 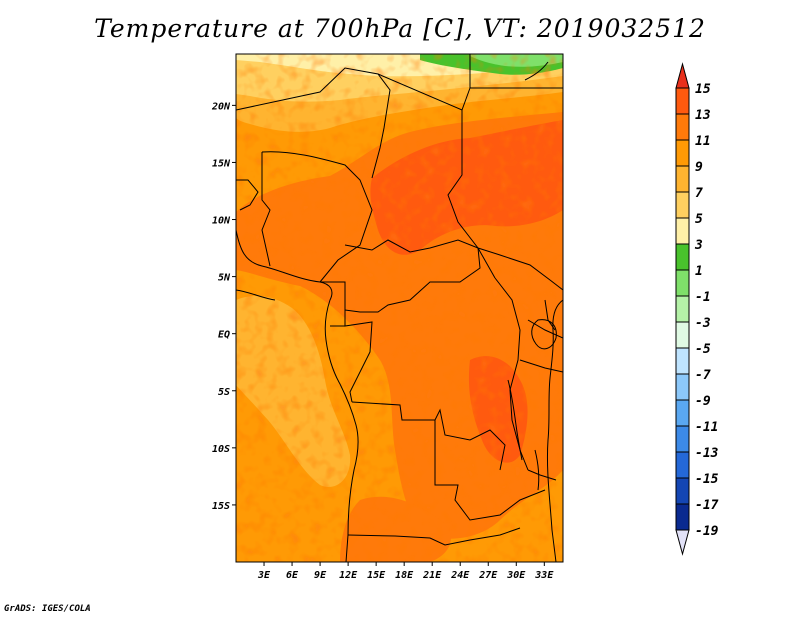 What do you see at coordinates (703, 401) in the screenshot?
I see `colorbar-label-12: -9` at bounding box center [703, 401].